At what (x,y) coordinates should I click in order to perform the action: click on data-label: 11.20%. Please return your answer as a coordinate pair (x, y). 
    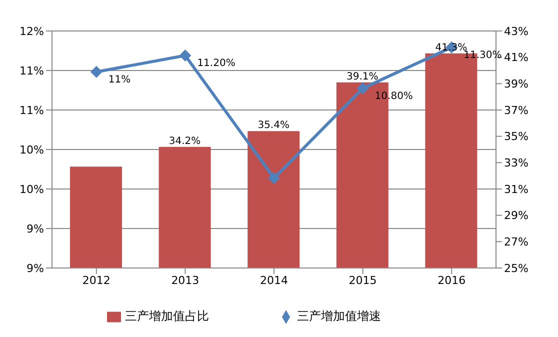
    Looking at the image, I should click on (216, 64).